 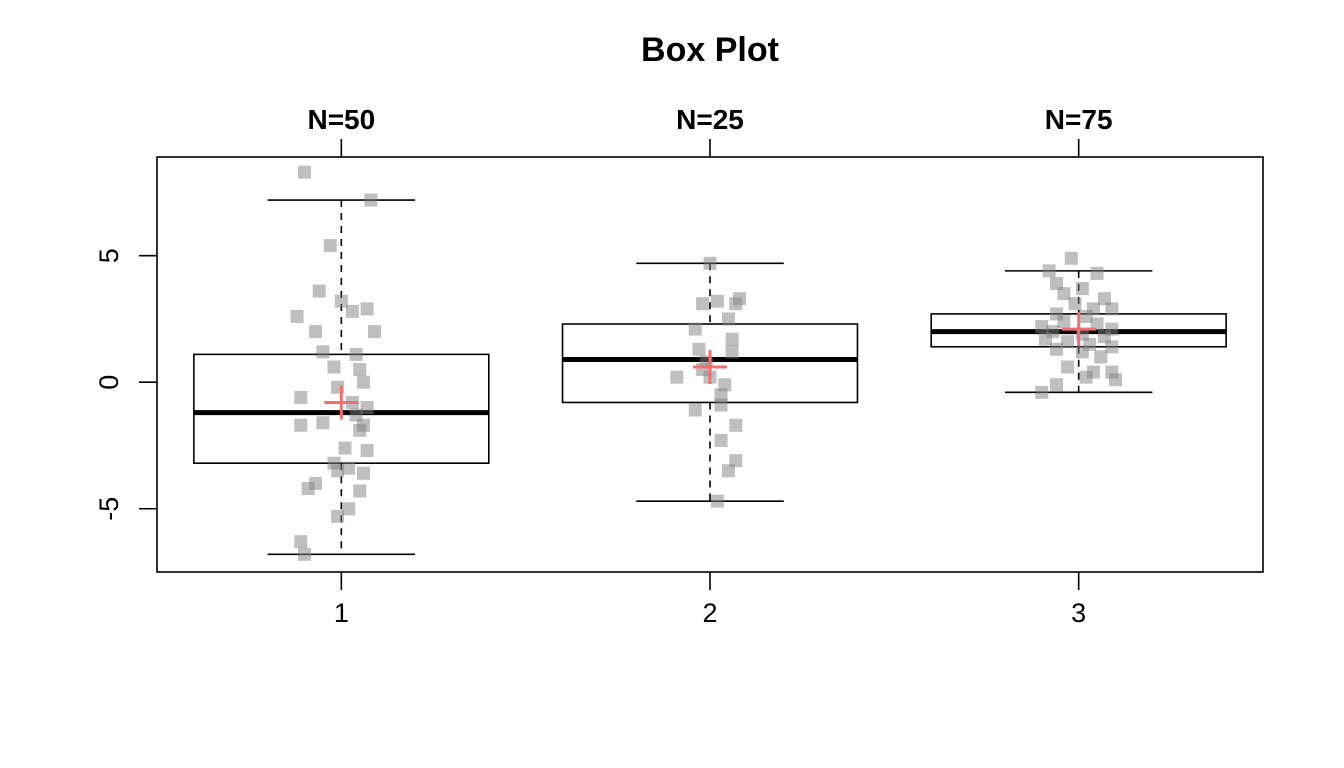 What do you see at coordinates (109, 509) in the screenshot?
I see `y-tick-label: -5` at bounding box center [109, 509].